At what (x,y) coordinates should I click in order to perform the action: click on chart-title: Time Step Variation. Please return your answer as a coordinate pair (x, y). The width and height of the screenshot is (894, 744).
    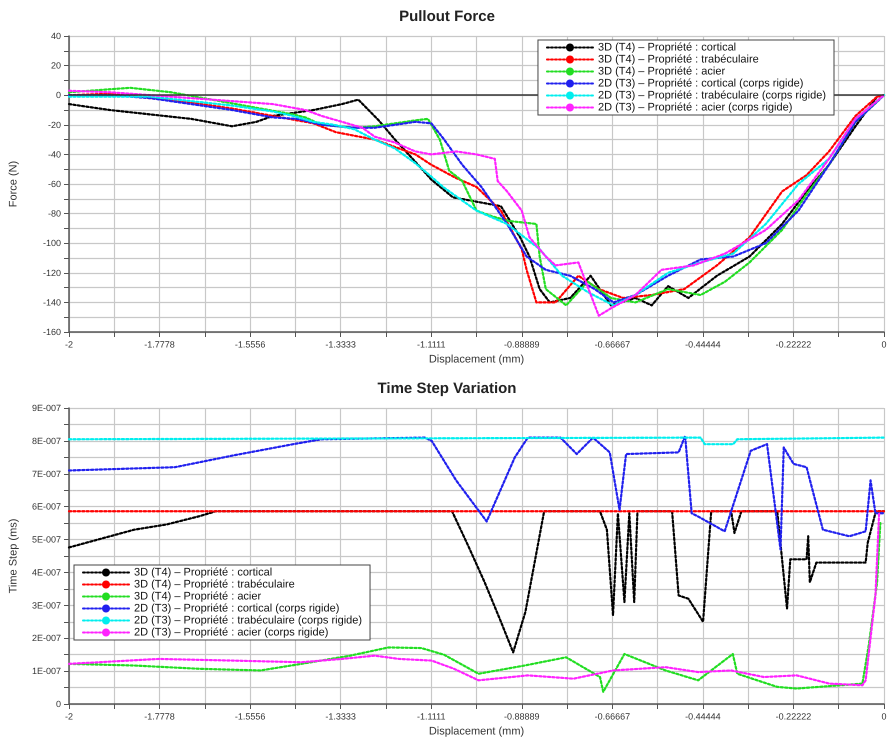
    Looking at the image, I should click on (447, 388).